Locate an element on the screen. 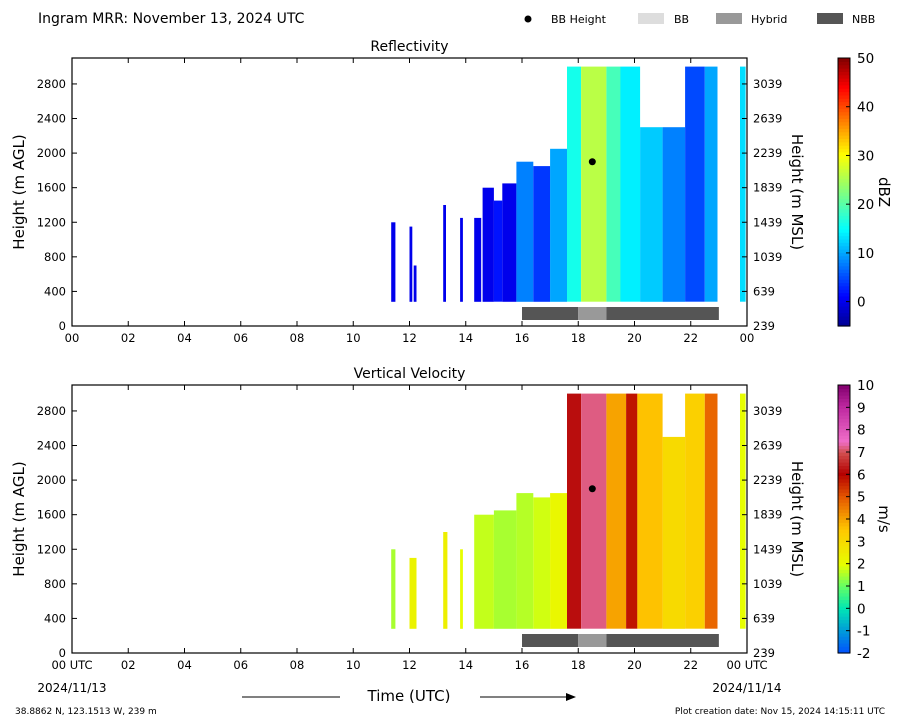 This screenshot has width=900, height=725. legend: BB Height BB Hybrid NBB is located at coordinates (699, 19).